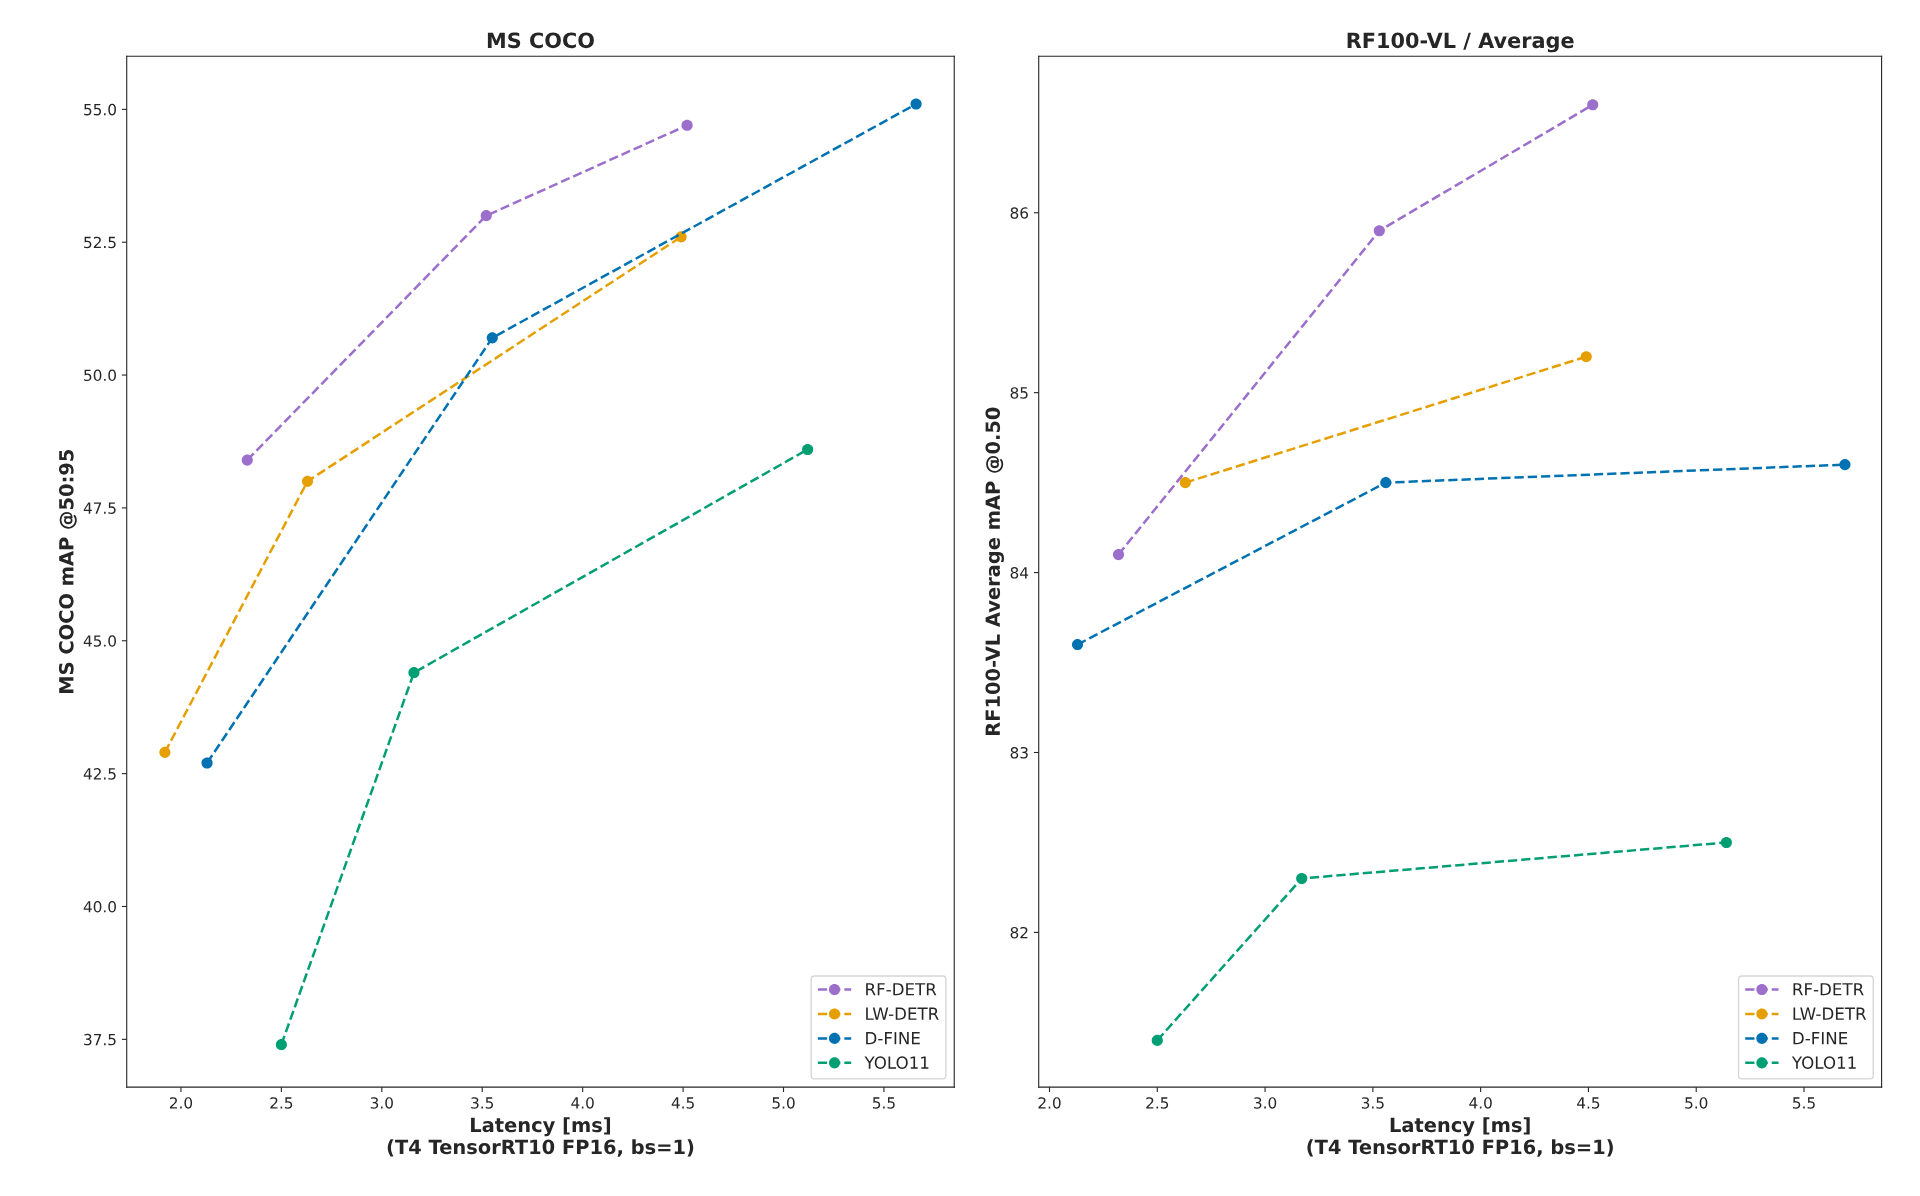 This screenshot has width=1920, height=1196. I want to click on y-axis-title: RF100-VL Average mAP @0.50, so click(994, 571).